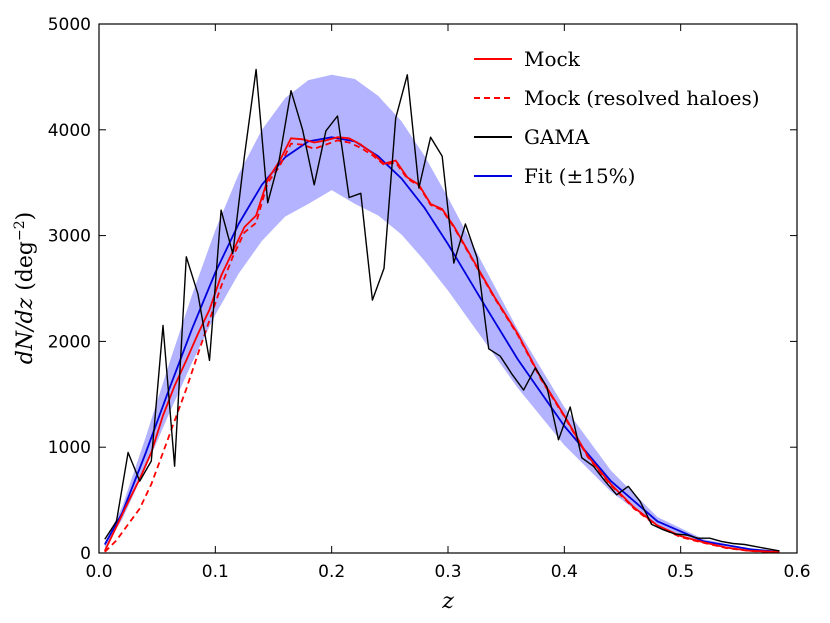 This screenshot has height=623, width=830. I want to click on y-tick-label: 0, so click(85, 554).